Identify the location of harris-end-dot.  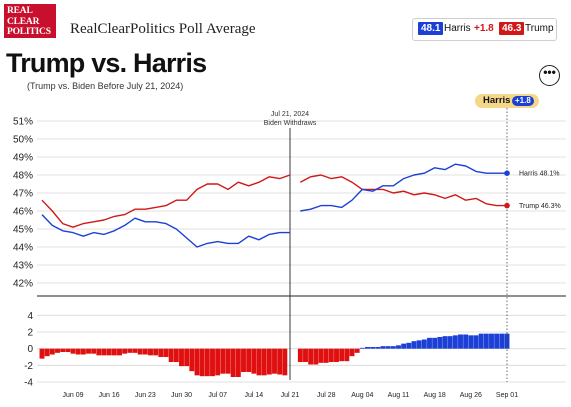
(507, 173).